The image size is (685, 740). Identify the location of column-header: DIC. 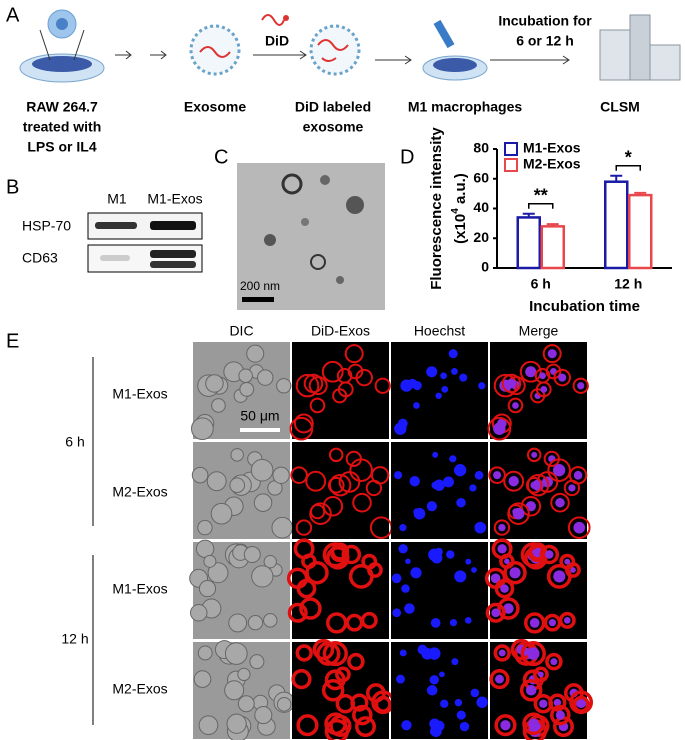
(241, 331).